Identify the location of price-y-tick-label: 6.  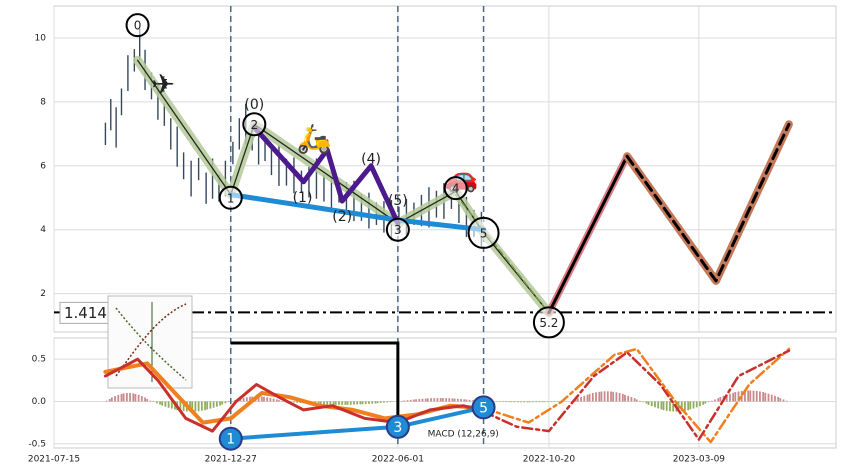
(43, 166).